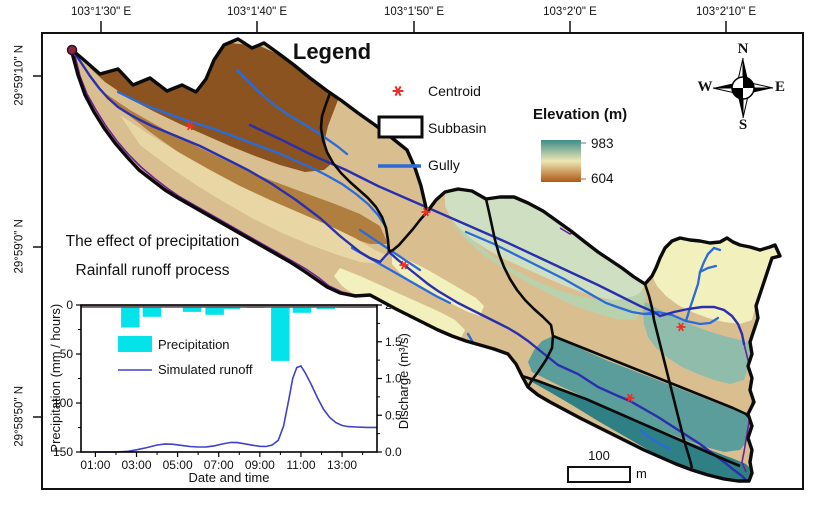 This screenshot has height=509, width=817. What do you see at coordinates (545, 245) in the screenshot?
I see `elevation-zone-sage-light` at bounding box center [545, 245].